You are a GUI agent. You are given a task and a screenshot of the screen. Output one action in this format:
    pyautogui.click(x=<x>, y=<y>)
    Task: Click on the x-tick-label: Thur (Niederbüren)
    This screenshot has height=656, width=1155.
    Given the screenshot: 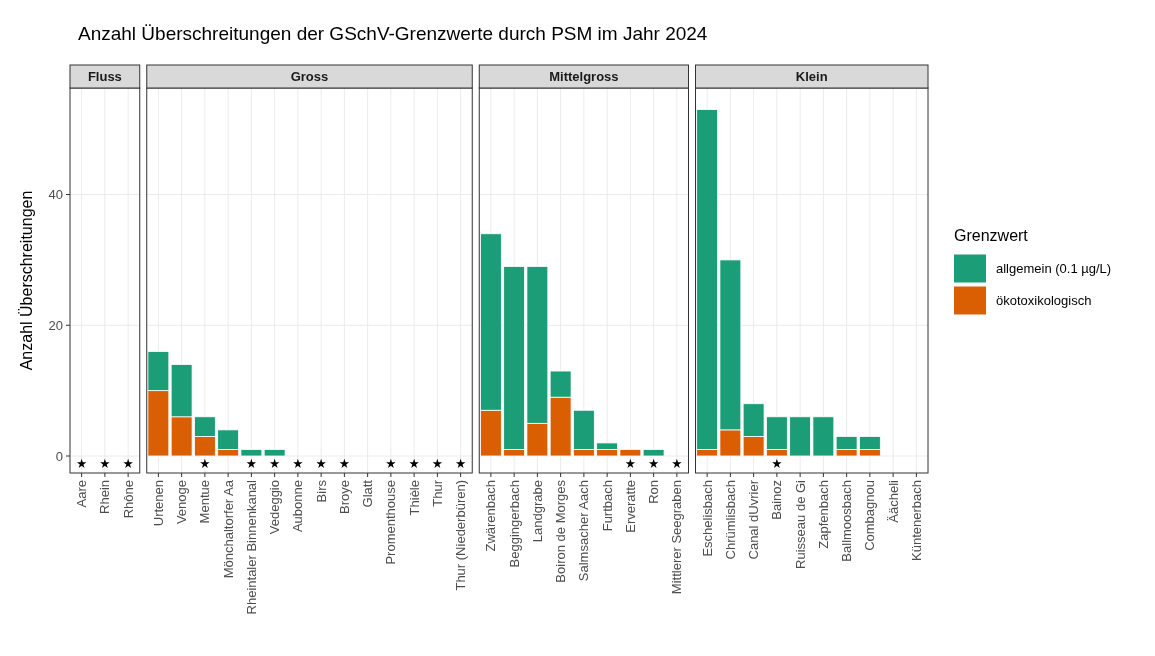 What is the action you would take?
    pyautogui.click(x=461, y=535)
    